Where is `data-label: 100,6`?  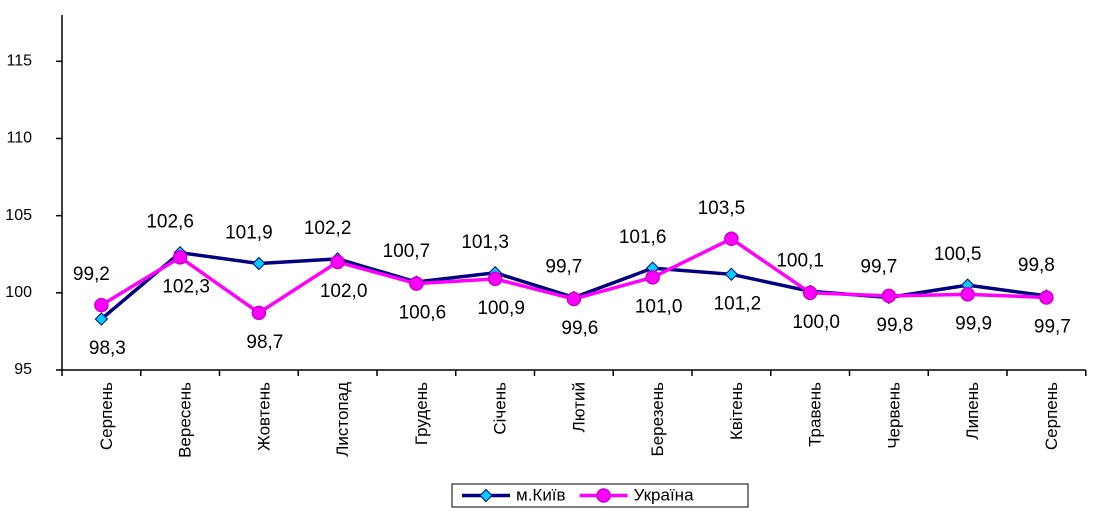
data-label: 100,6 is located at coordinates (423, 313).